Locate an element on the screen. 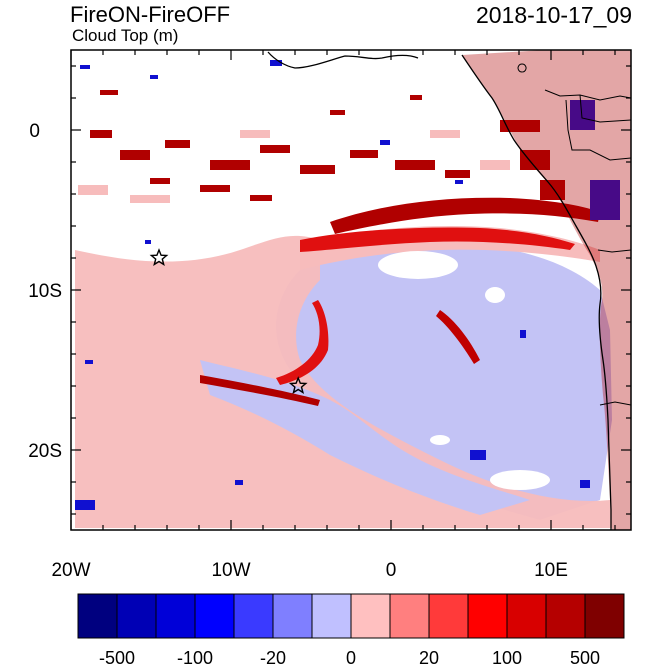 This screenshot has width=650, height=667. colorbar-label: 500 is located at coordinates (585, 657).